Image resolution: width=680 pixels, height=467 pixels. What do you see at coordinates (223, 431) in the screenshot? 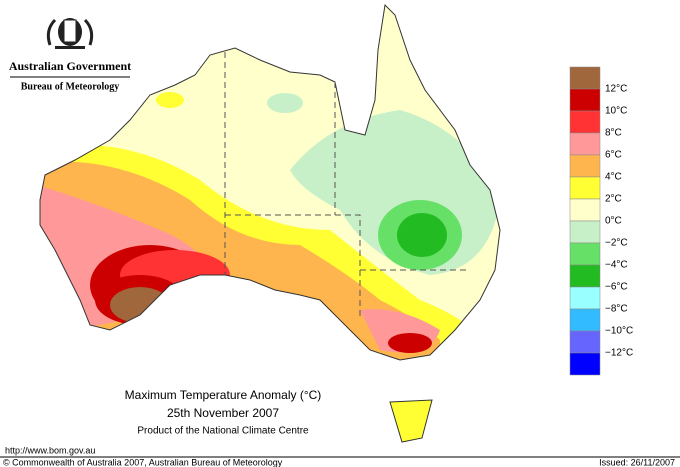
I see `product: Product of the National Climate Centre` at bounding box center [223, 431].